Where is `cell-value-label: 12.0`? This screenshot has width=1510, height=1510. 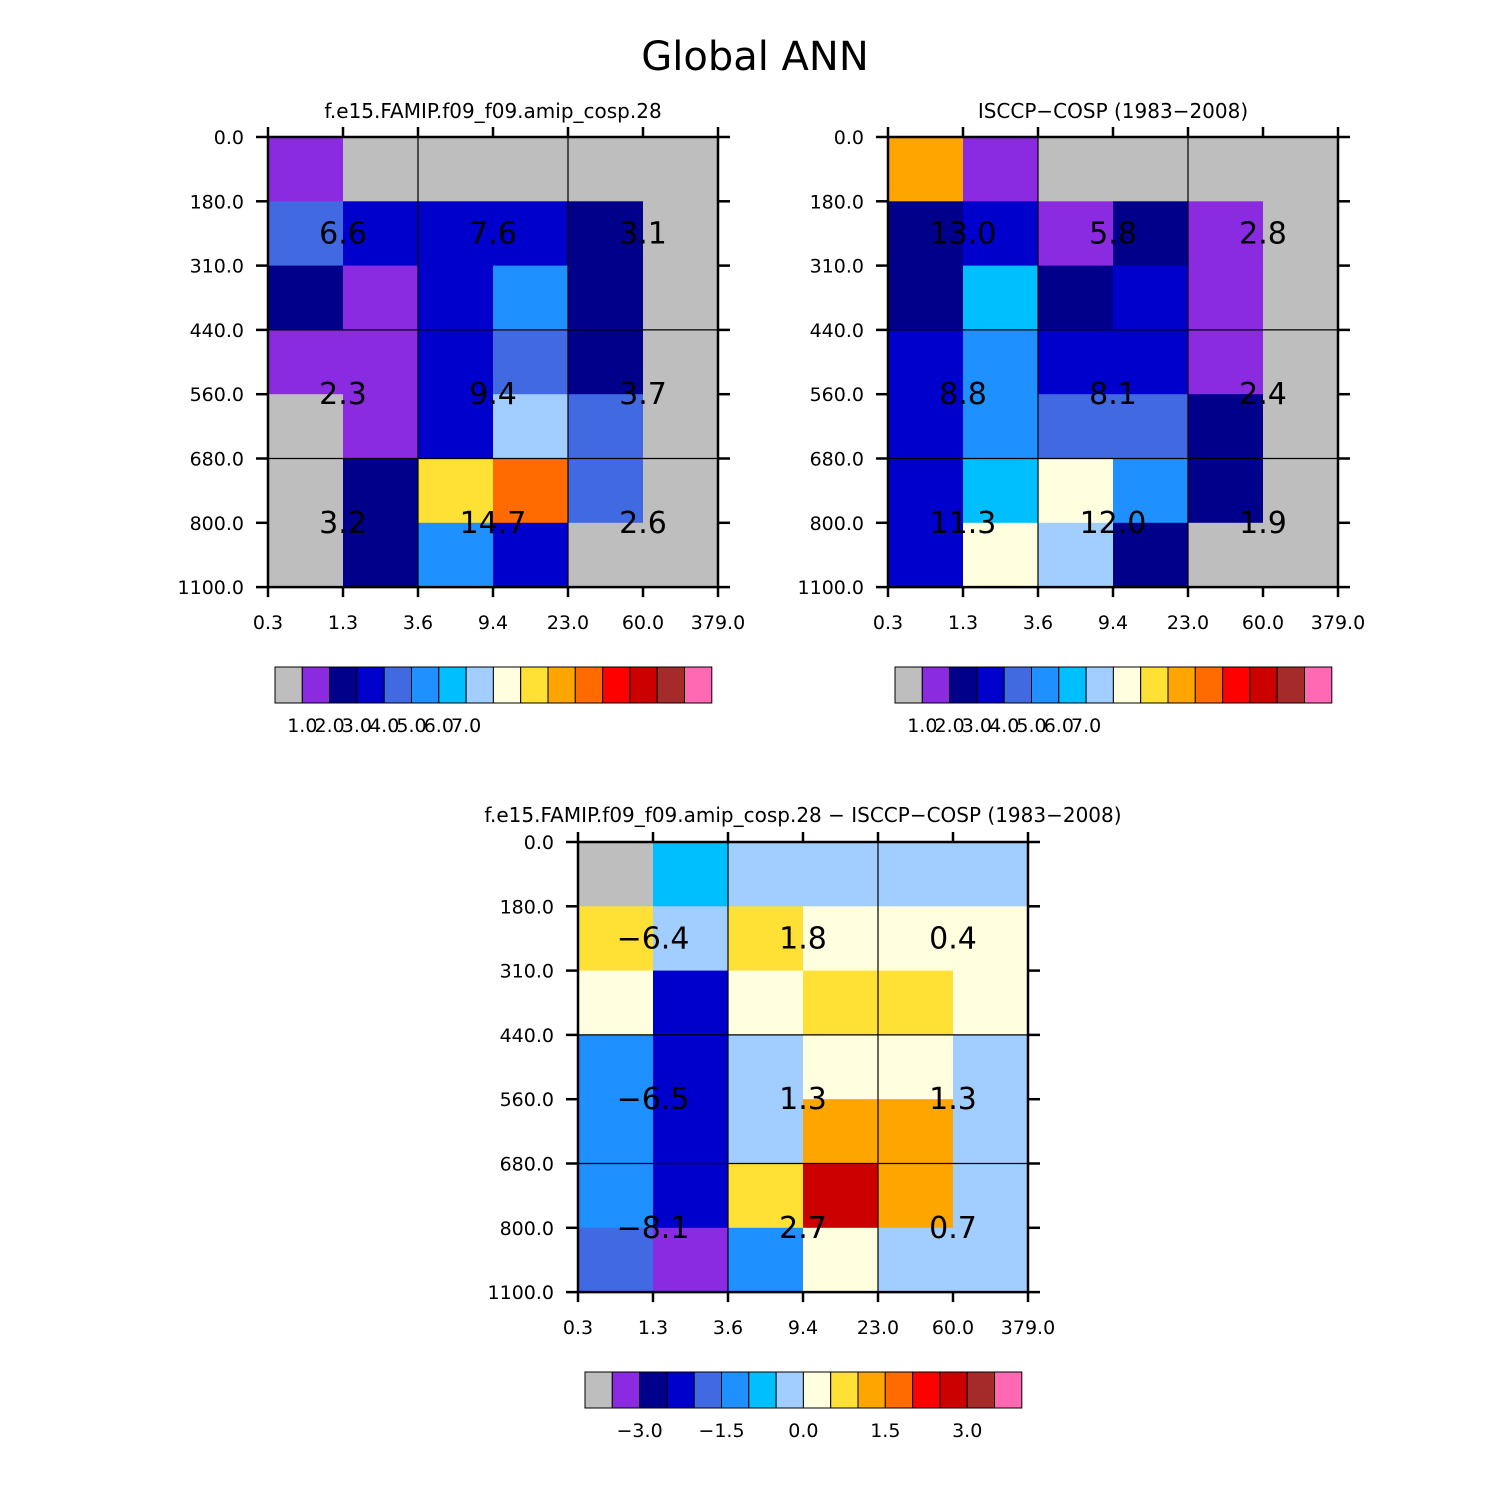 cell-value-label: 12.0 is located at coordinates (1113, 523).